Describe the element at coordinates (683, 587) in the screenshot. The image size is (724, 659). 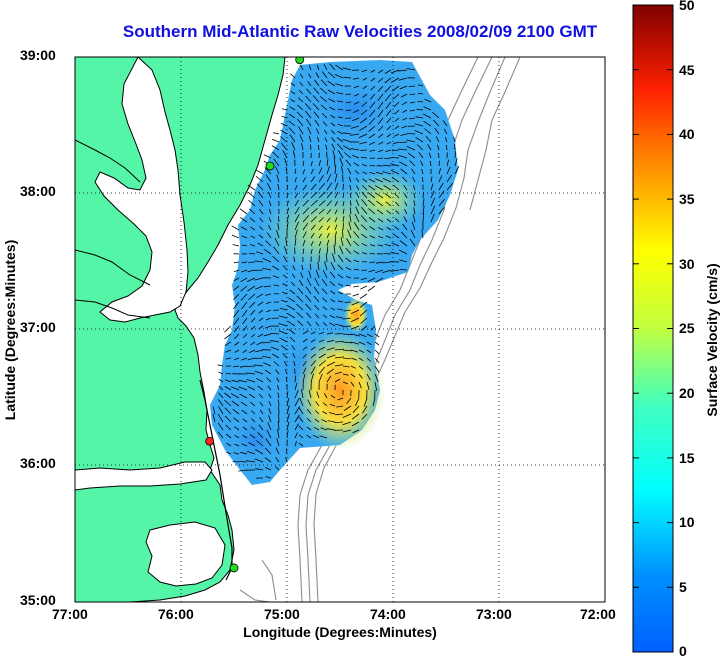
I see `cbar-tick-5: 5` at that location.